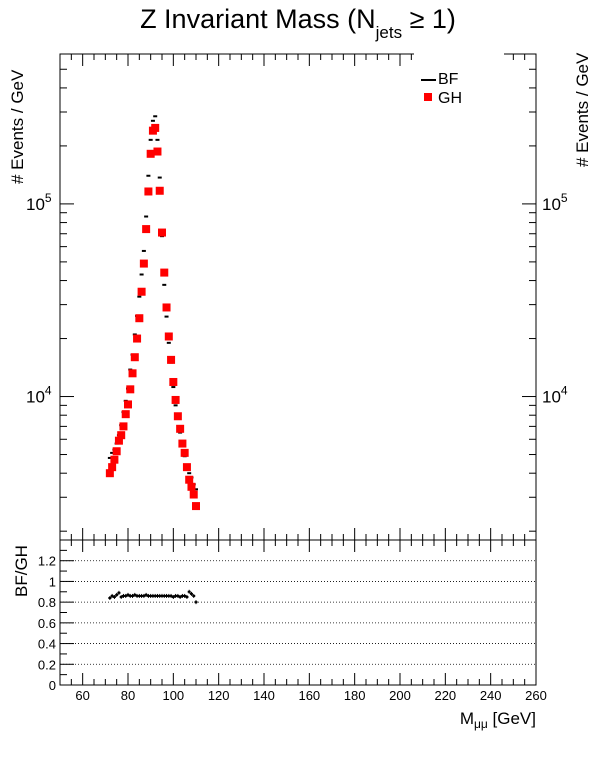 This screenshot has height=772, width=596. Describe the element at coordinates (555, 202) in the screenshot. I see `y-tick-label-right: 10⁵` at that location.